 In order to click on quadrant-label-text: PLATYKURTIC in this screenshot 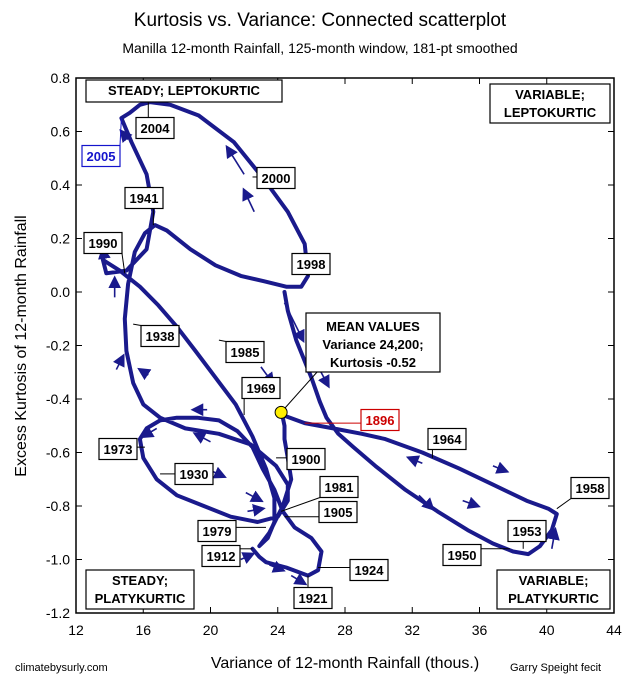, I will do `click(553, 598)`.